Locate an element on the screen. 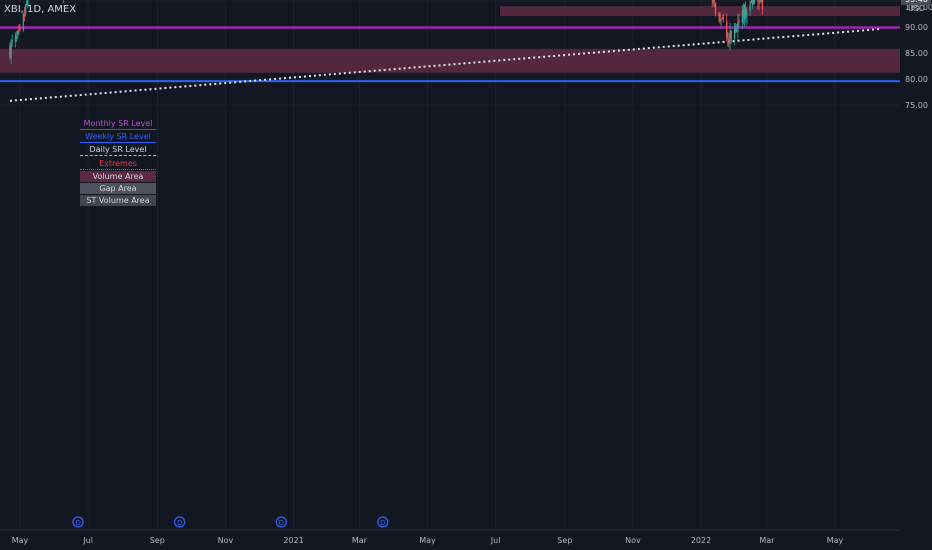 This screenshot has width=932, height=550. trendlines is located at coordinates (444, 65).